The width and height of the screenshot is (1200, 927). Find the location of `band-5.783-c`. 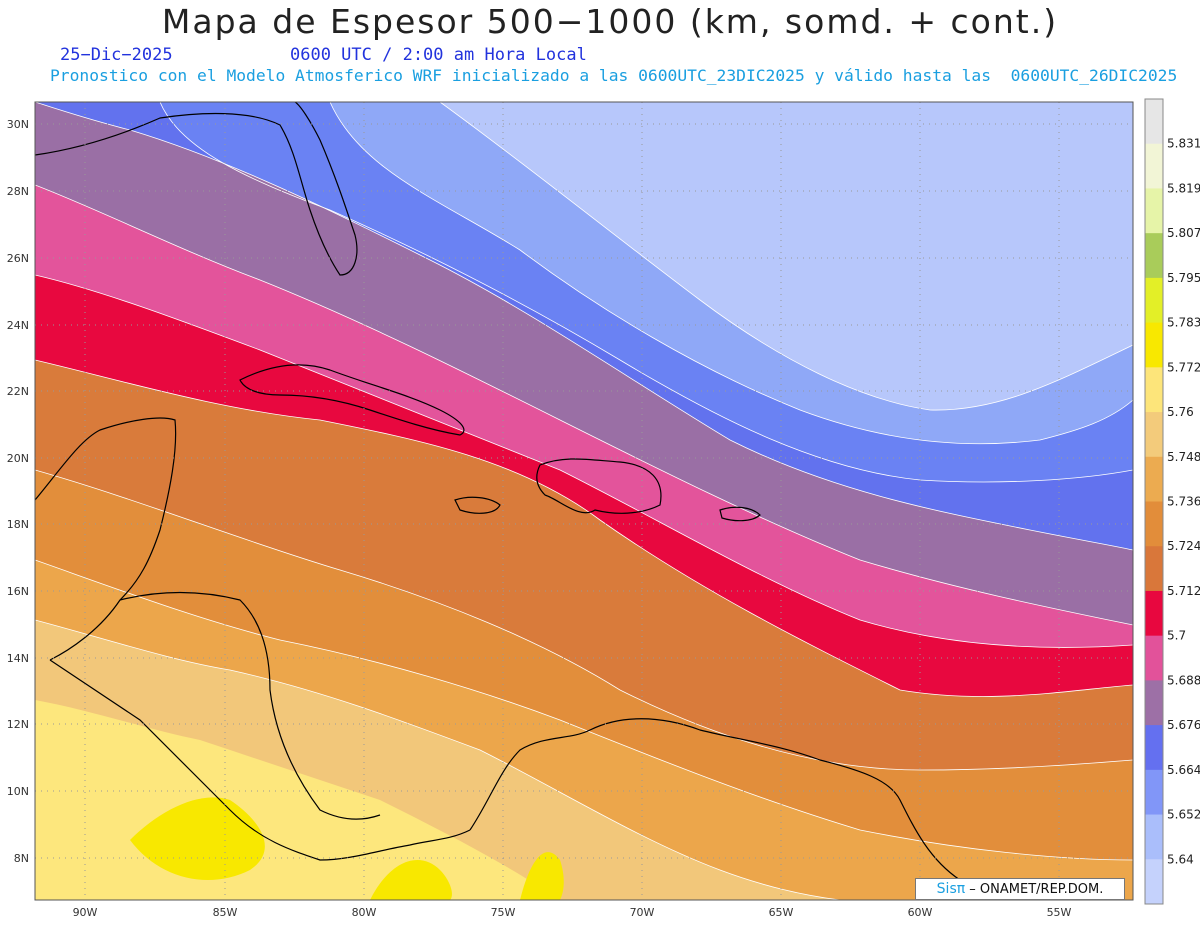

band-5.783-c is located at coordinates (542, 876).